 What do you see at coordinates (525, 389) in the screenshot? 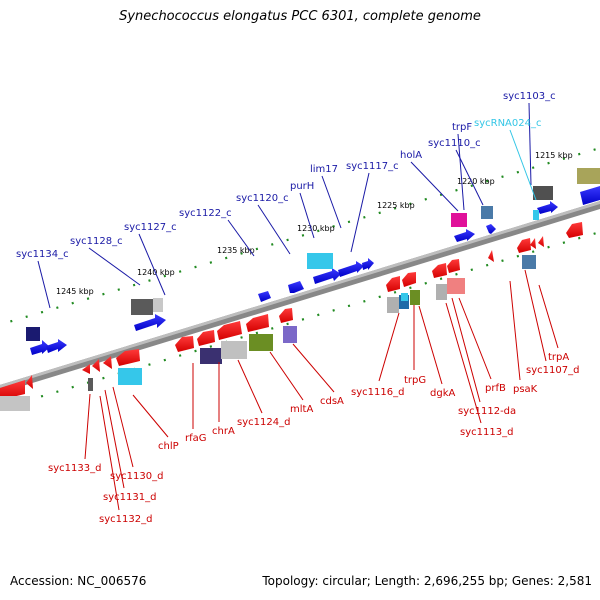
I see `reverse-gene-label: psaK` at bounding box center [525, 389].